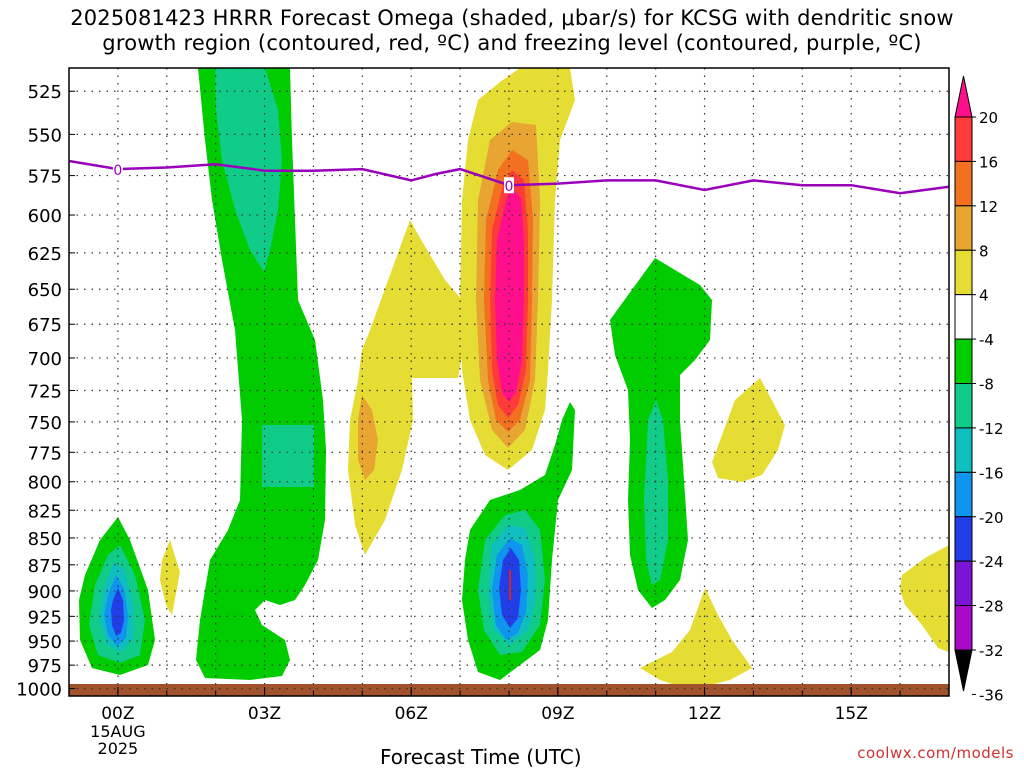 This screenshot has height=769, width=1024. I want to click on x-tick-label: 15Z, so click(851, 714).